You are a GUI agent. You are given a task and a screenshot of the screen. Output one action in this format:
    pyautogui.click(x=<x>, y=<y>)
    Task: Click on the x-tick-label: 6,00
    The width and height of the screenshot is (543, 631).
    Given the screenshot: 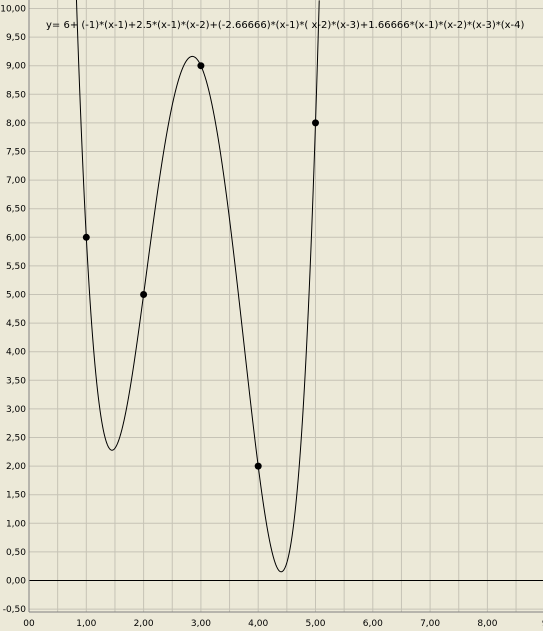 What is the action you would take?
    pyautogui.click(x=373, y=624)
    